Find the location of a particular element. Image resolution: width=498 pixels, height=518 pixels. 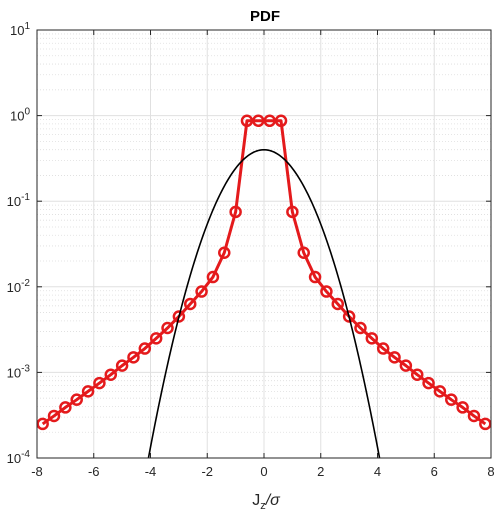

y-tick-label: 10⁻⁴ is located at coordinates (19, 457).